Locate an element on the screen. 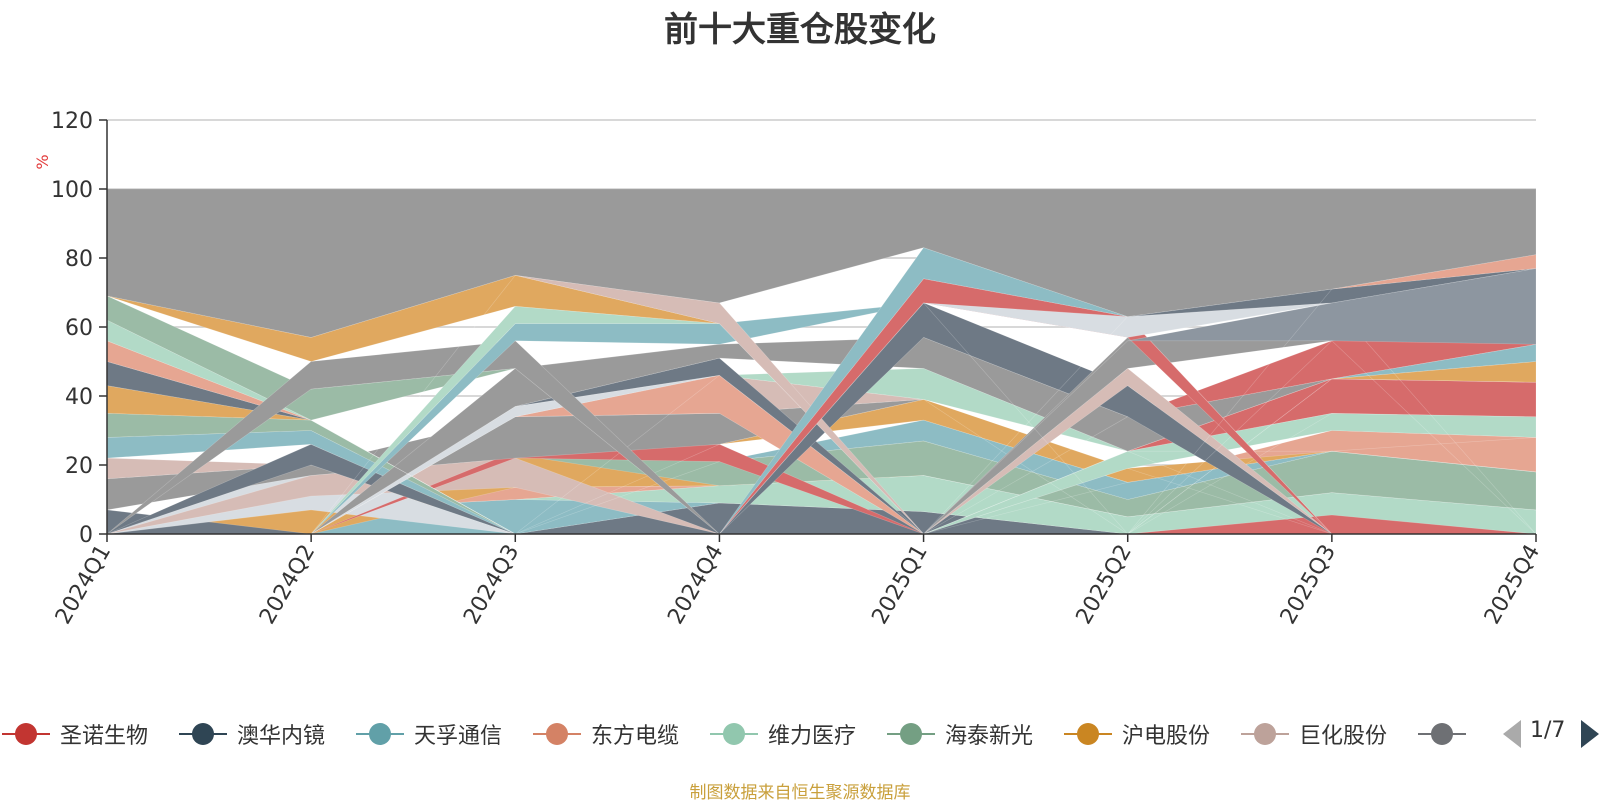 The image size is (1600, 803). legend-label: 澳华内镜 is located at coordinates (281, 736).